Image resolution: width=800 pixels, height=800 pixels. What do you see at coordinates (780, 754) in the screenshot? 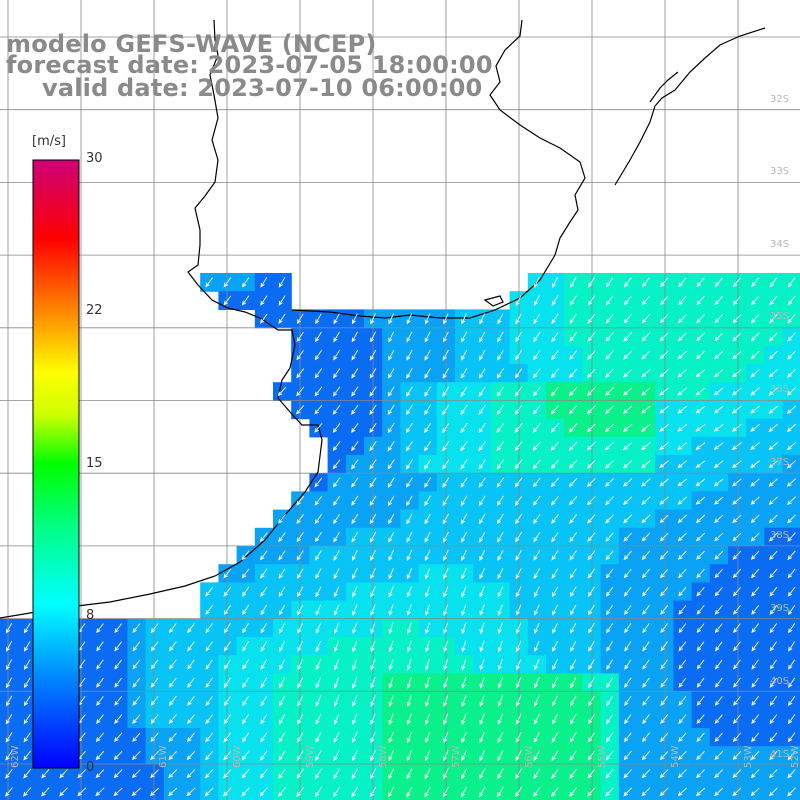
I see `lat-label-41s: 41S` at bounding box center [780, 754].